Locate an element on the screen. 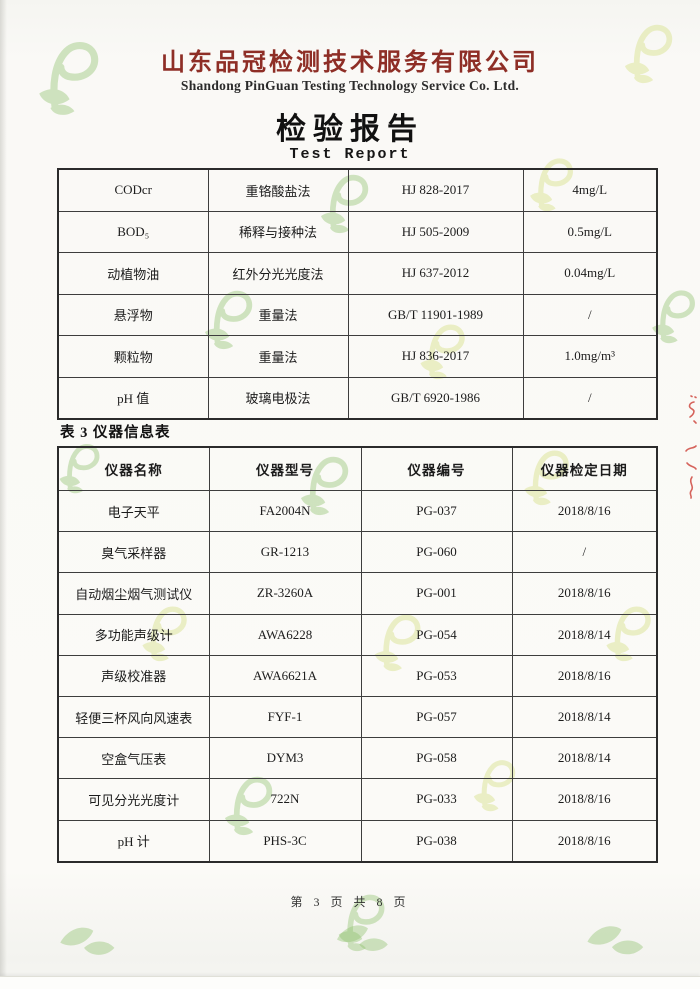  cell-parameter: 颗粒物 is located at coordinates (133, 356).